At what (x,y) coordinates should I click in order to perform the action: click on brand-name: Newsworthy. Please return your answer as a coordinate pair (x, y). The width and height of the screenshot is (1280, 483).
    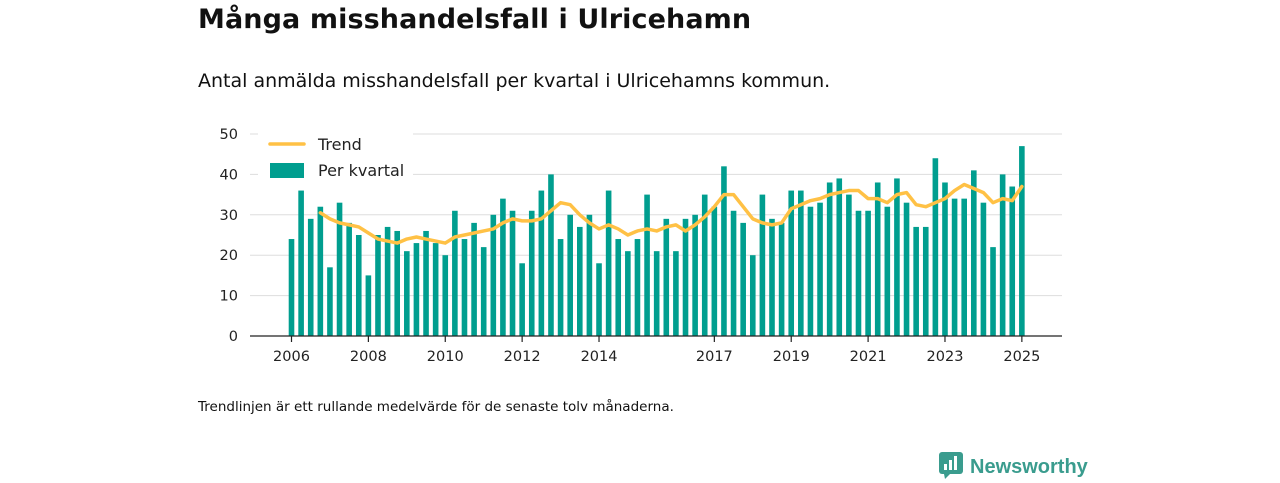
    Looking at the image, I should click on (1029, 466).